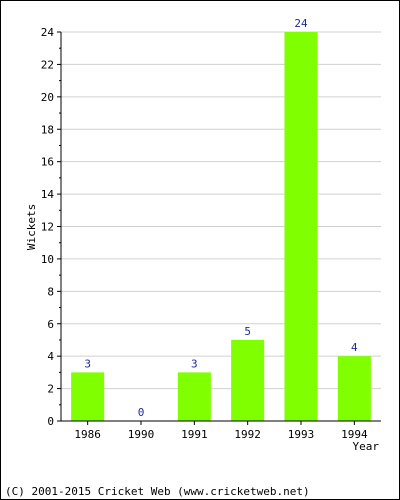  I want to click on bar-1994, so click(354, 388).